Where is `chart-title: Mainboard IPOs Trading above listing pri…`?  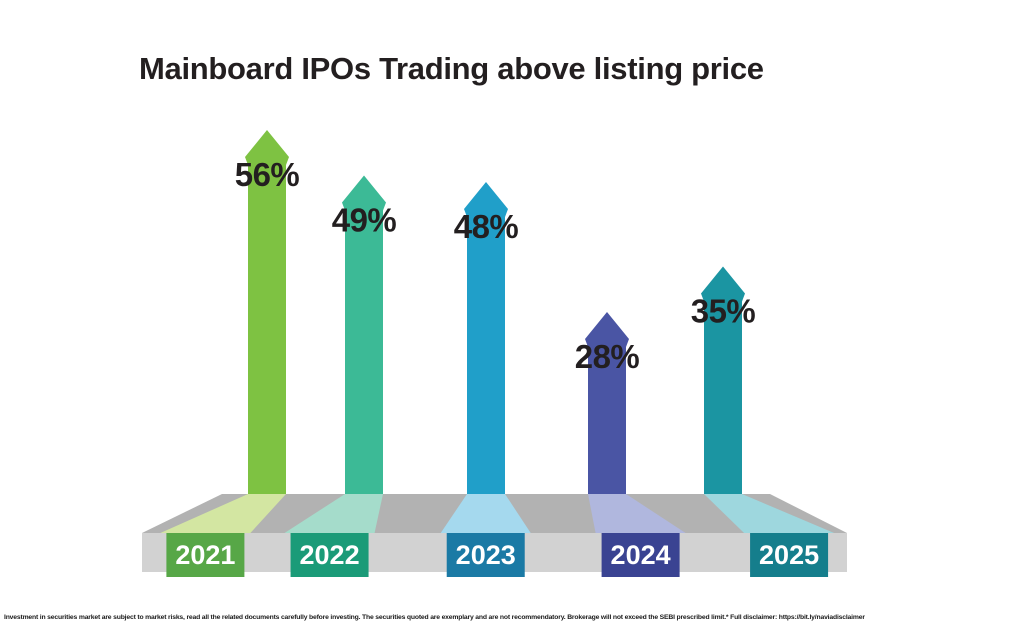 chart-title: Mainboard IPOs Trading above listing pri… is located at coordinates (451, 68).